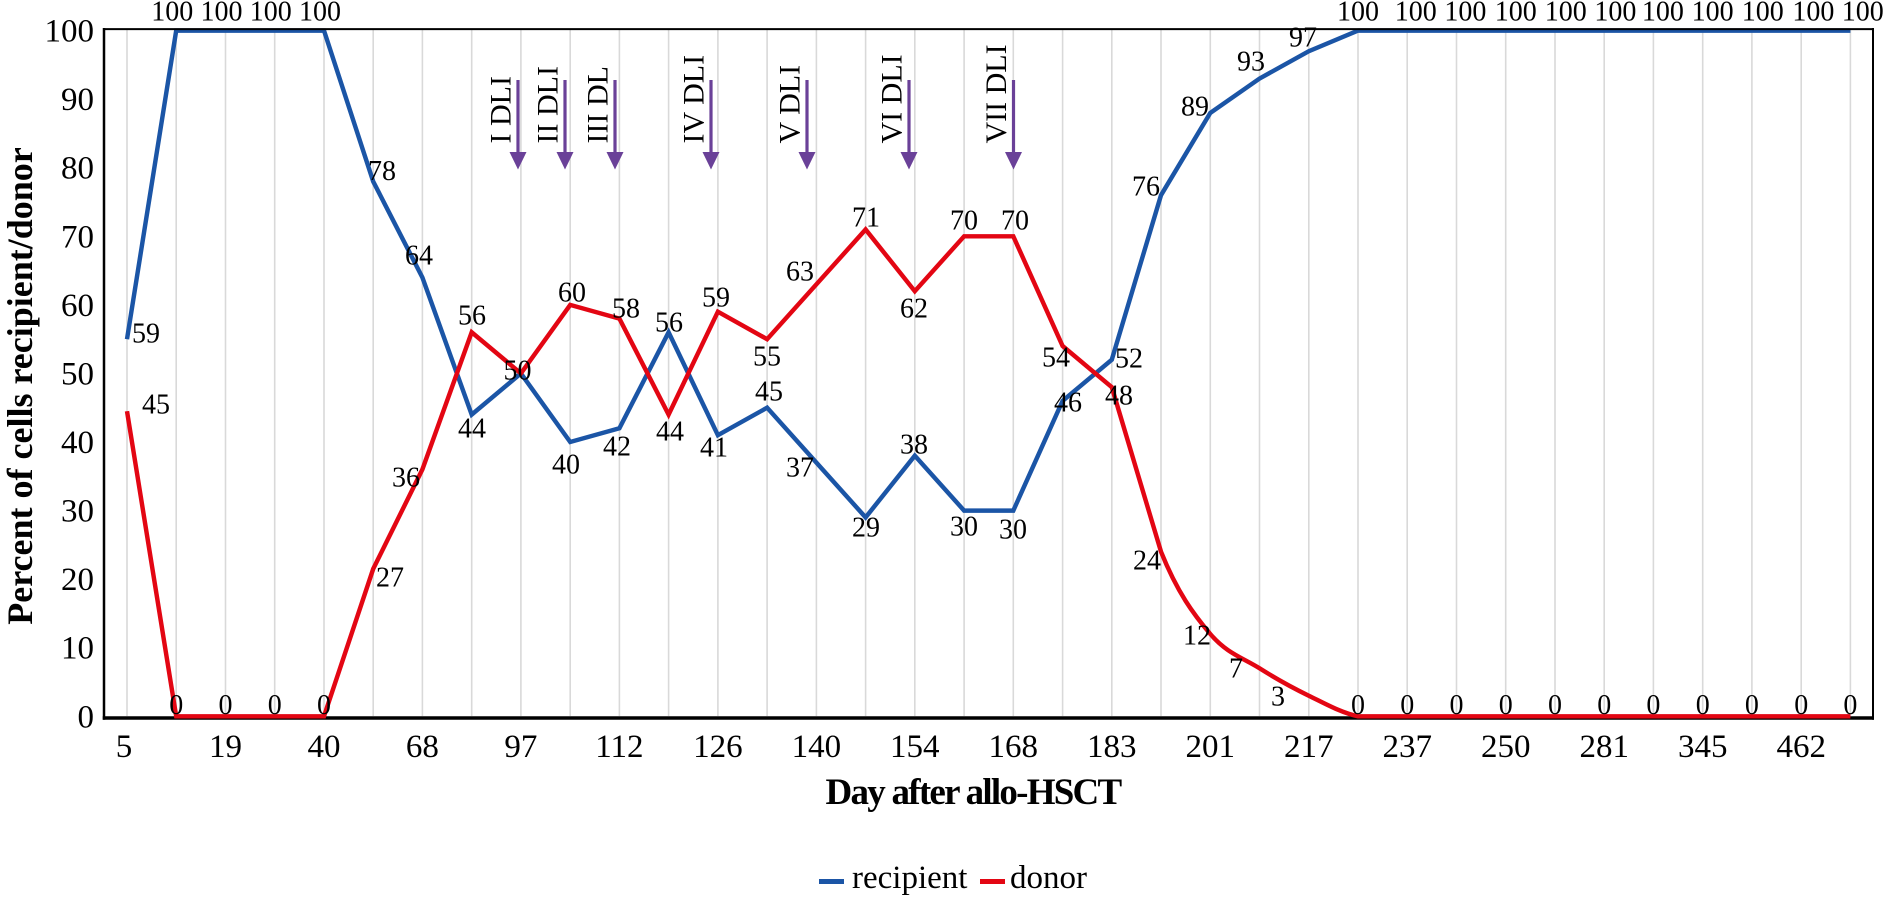 This screenshot has height=901, width=1888. What do you see at coordinates (909, 878) in the screenshot?
I see `svg-text: recipient` at bounding box center [909, 878].